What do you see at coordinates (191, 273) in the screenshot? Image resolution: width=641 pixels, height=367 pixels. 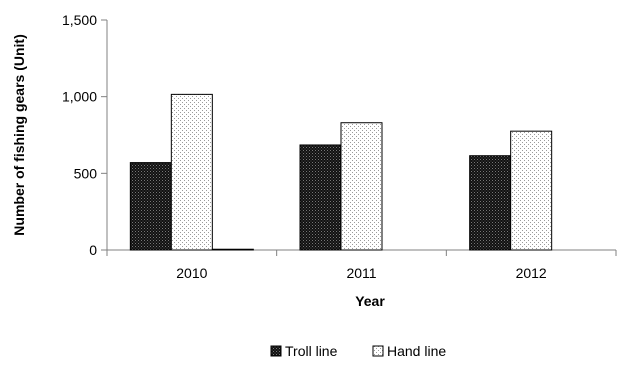 I see `x-tick-label: 2010` at bounding box center [191, 273].